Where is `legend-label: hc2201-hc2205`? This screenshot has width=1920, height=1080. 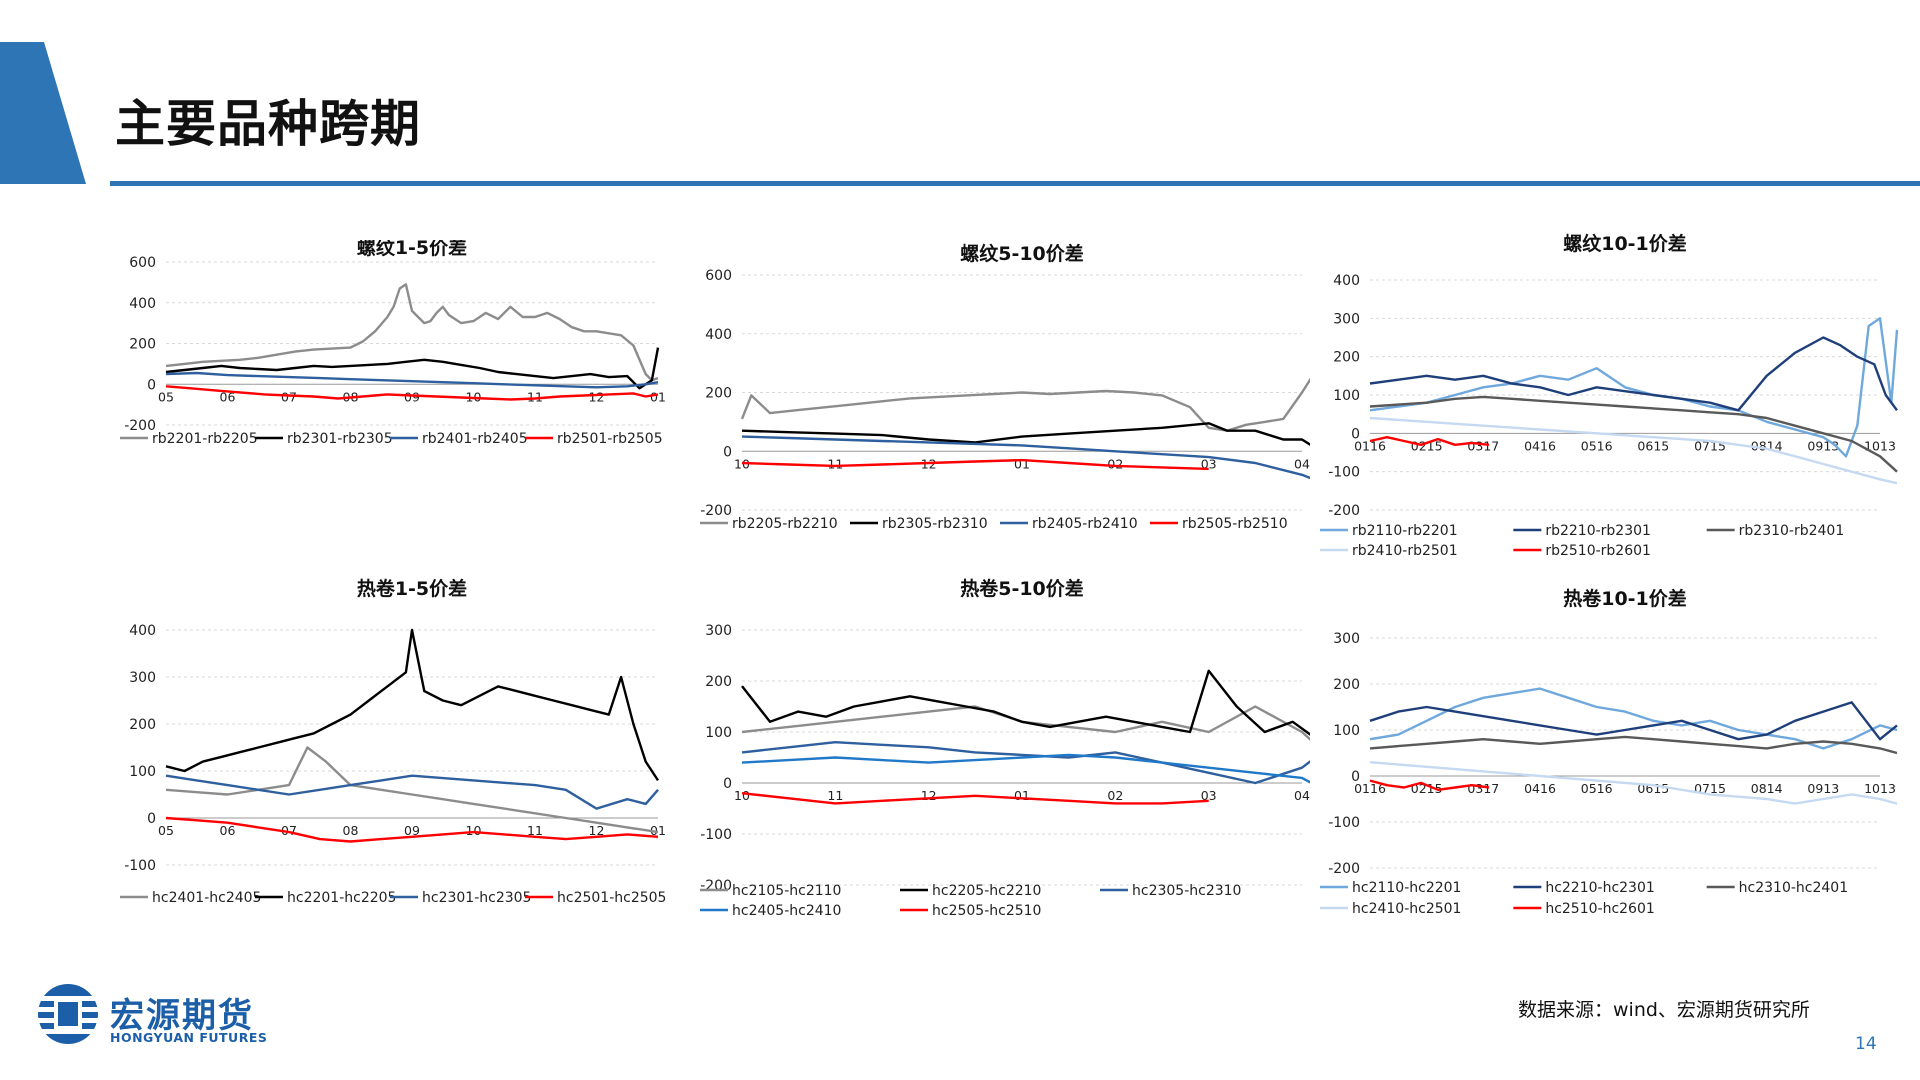
legend-label: hc2201-hc2205 is located at coordinates (341, 898).